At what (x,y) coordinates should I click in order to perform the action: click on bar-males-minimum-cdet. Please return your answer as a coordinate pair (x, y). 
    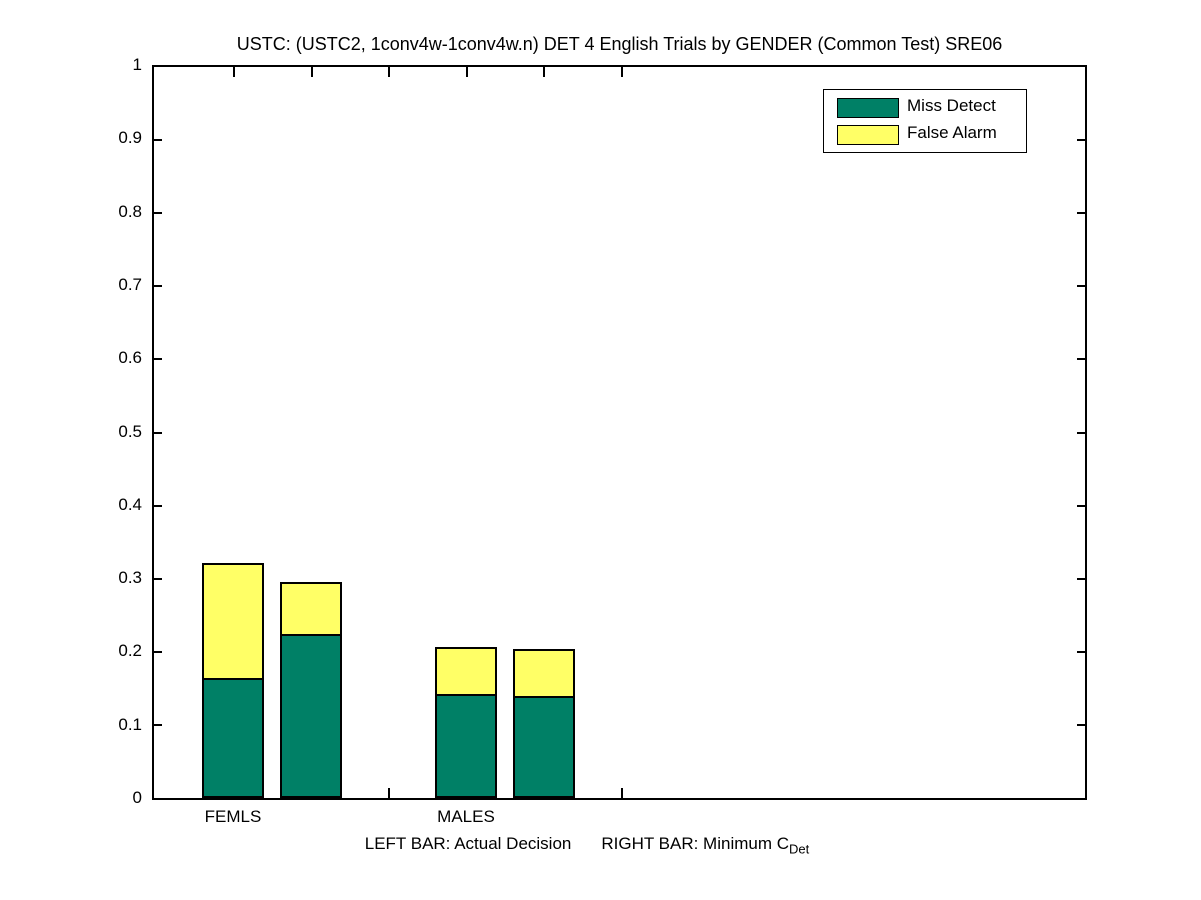
    Looking at the image, I should click on (544, 723).